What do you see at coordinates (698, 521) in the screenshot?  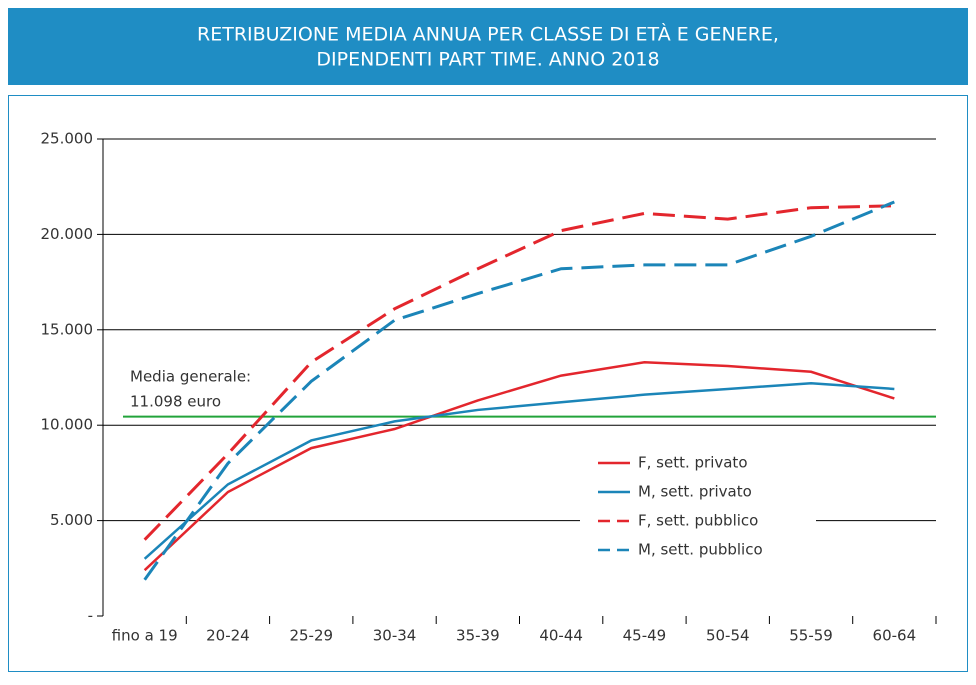 I see `legend-label: F, sett. pubblico` at bounding box center [698, 521].